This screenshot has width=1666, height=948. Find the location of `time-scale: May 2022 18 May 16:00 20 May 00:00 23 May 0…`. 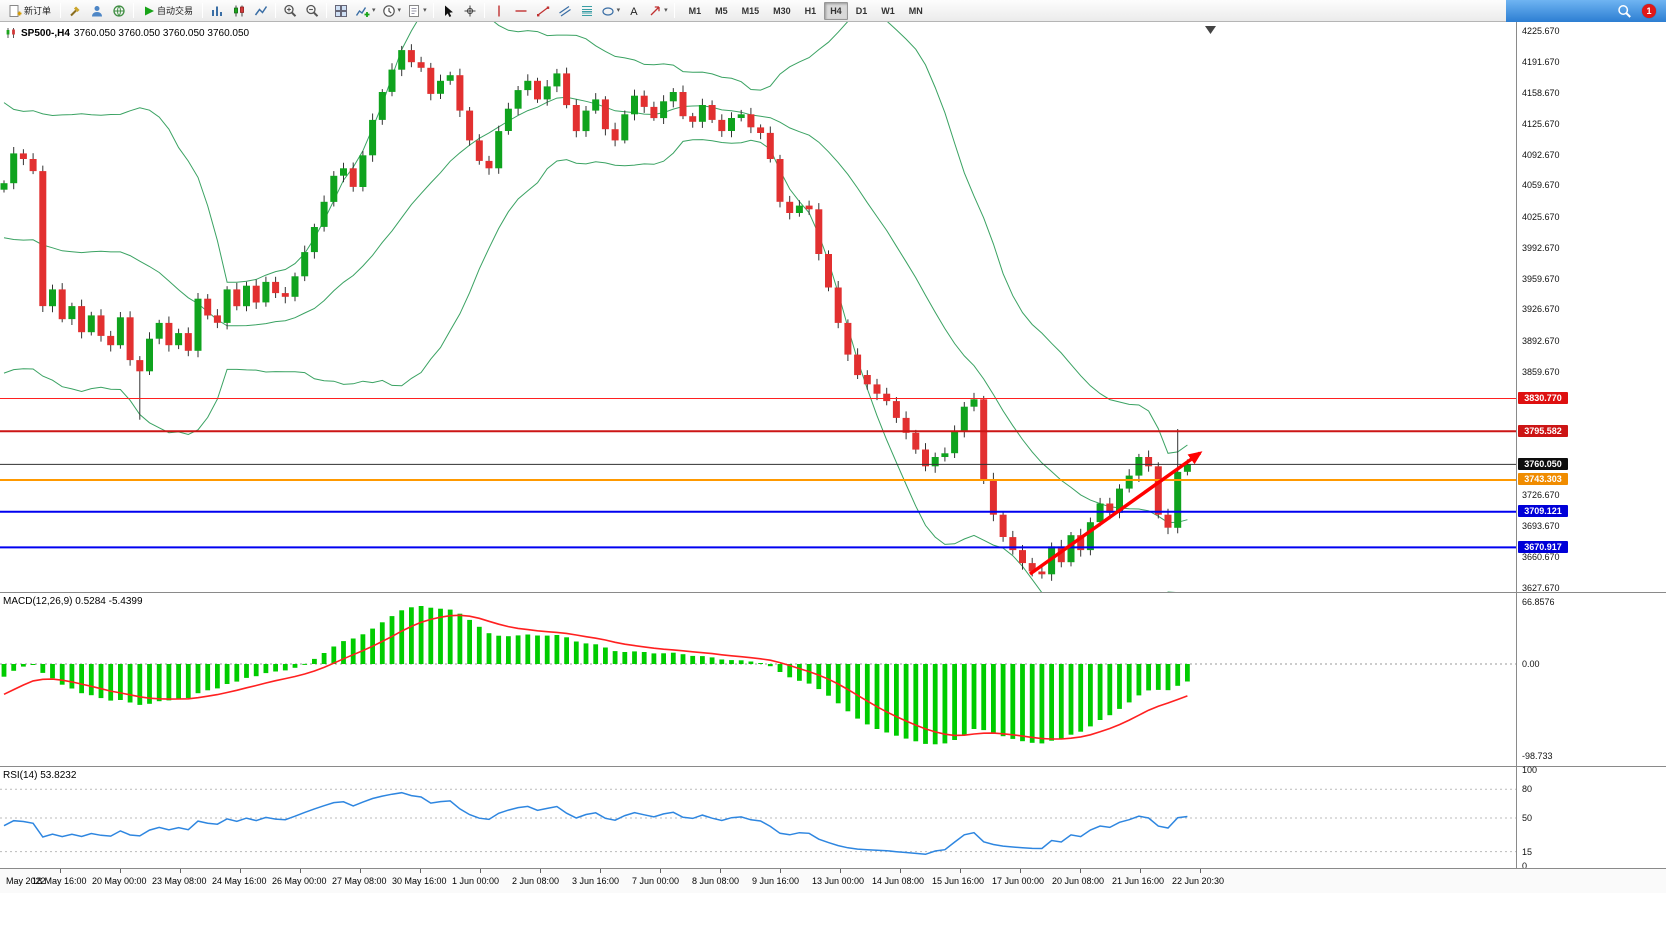

time-scale: May 2022 18 May 16:00 20 May 00:00 23 May 0… is located at coordinates (833, 880).